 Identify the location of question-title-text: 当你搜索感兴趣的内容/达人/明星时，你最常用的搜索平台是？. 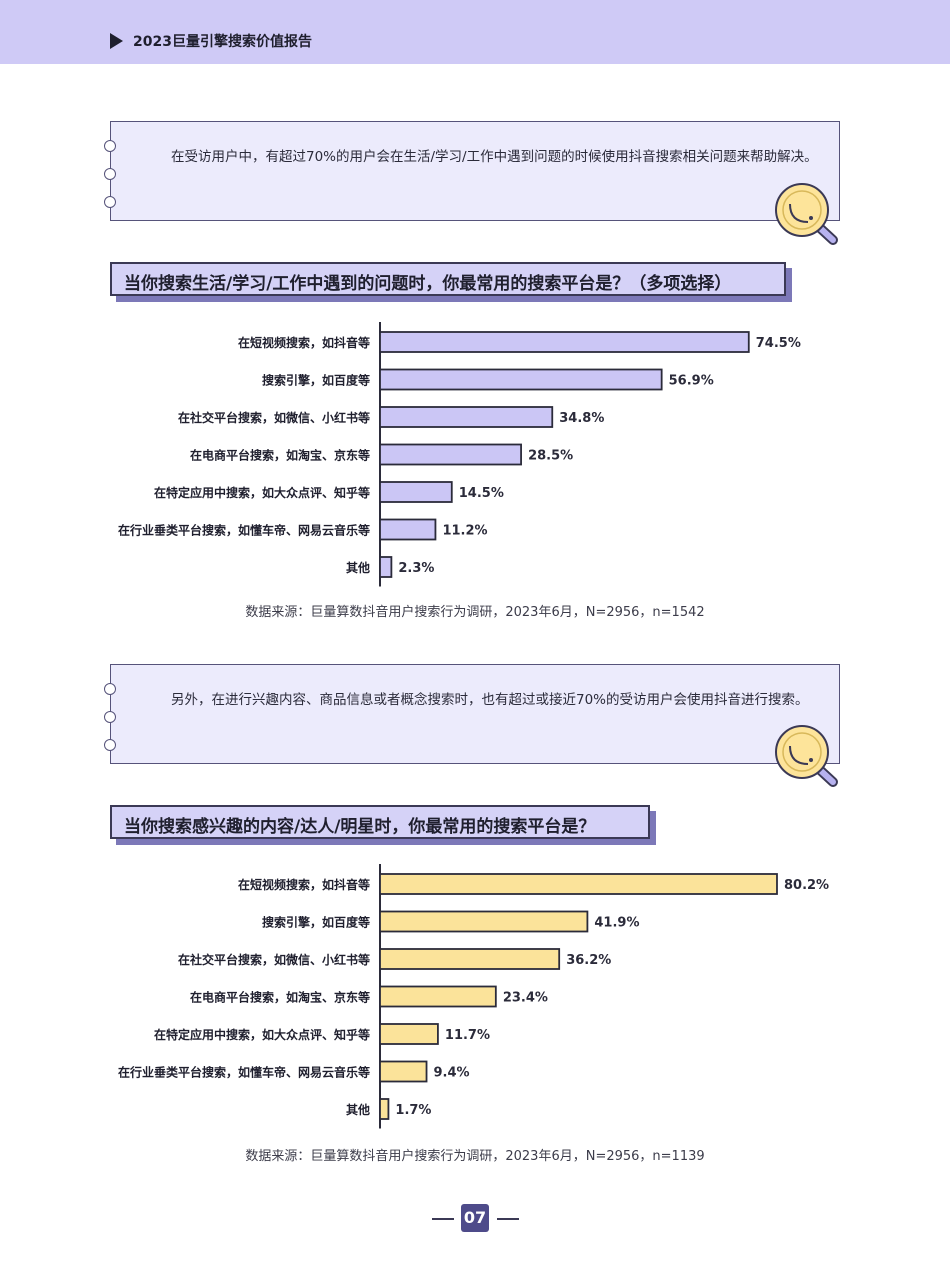
(360, 827).